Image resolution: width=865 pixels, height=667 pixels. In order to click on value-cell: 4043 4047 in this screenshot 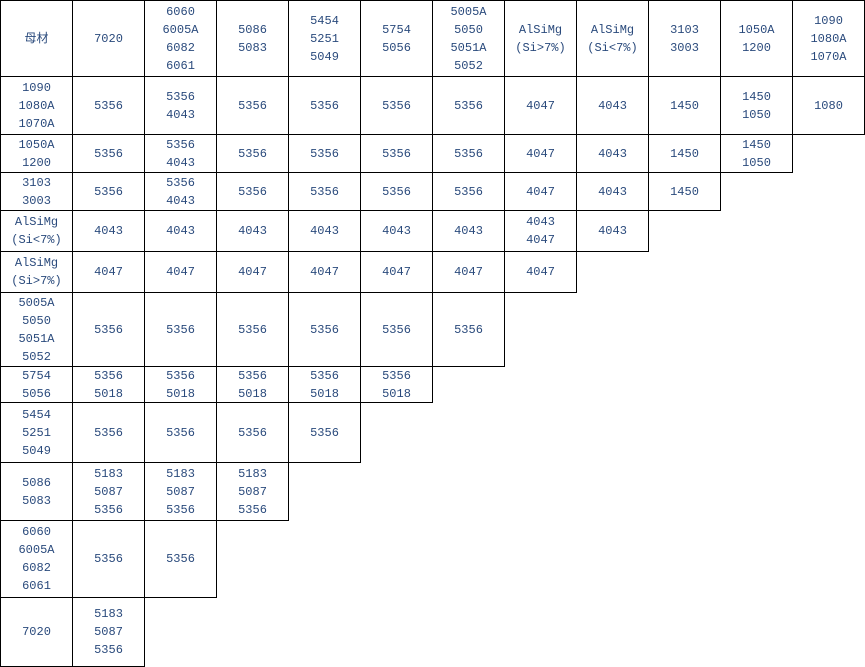, I will do `click(540, 231)`.